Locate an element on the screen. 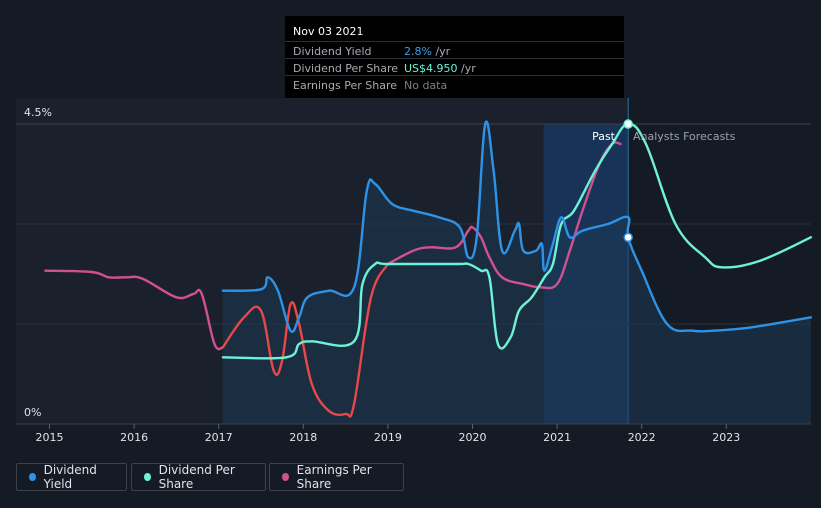  y-tick-label: 4.5% is located at coordinates (38, 112).